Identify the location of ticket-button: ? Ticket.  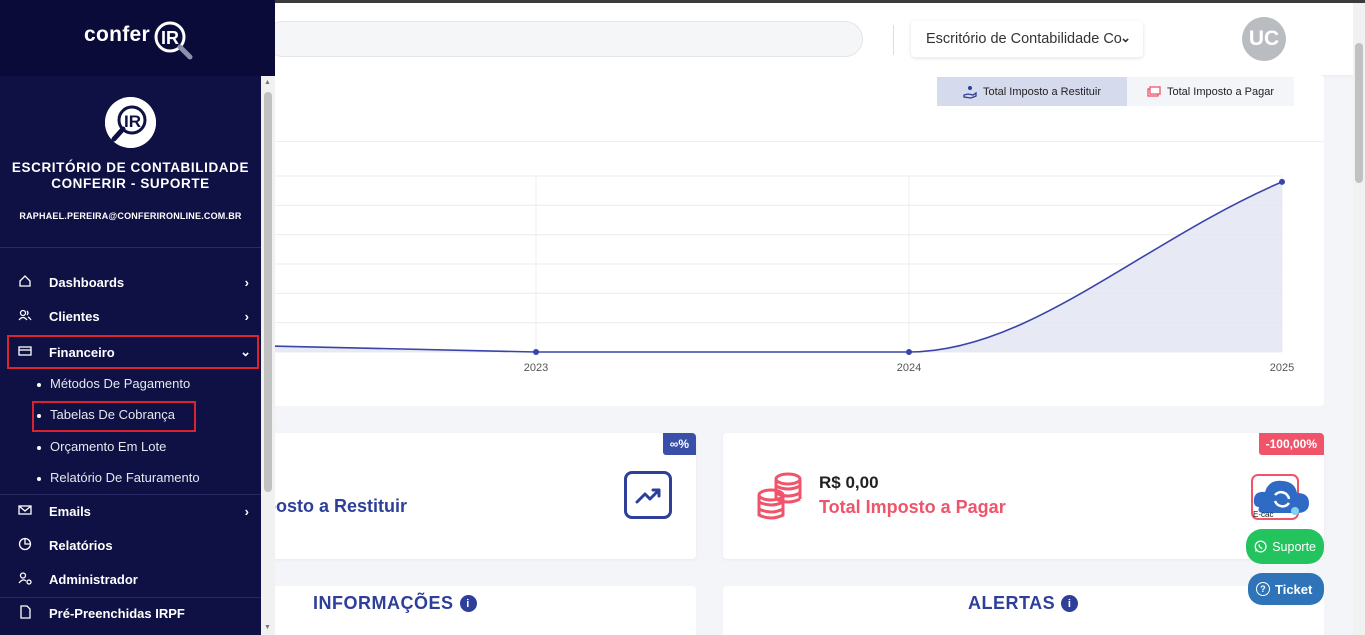
(1286, 589).